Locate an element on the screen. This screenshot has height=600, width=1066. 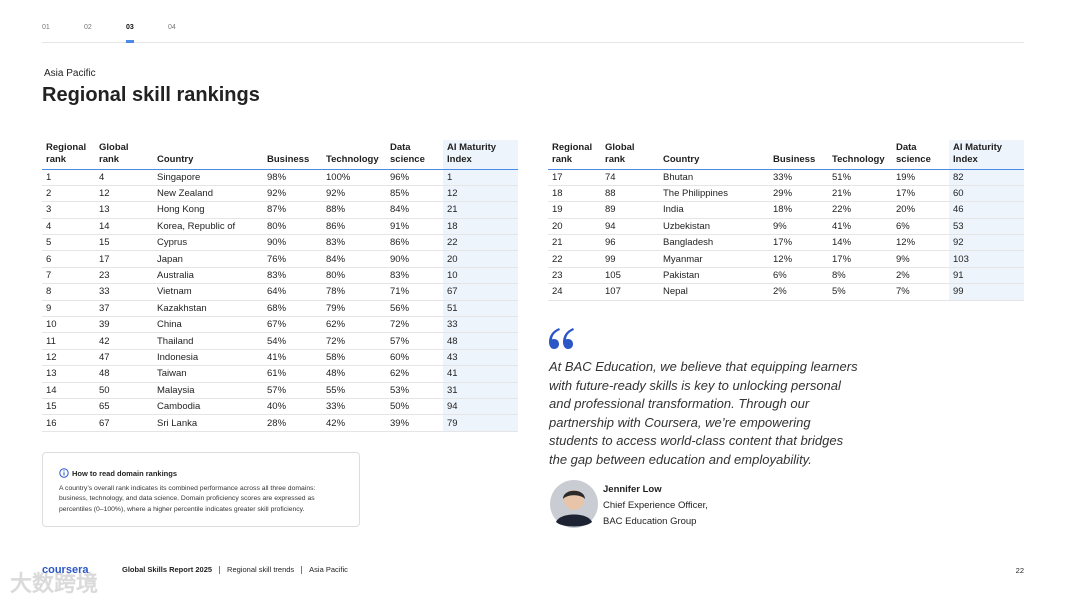
cell: 57% is located at coordinates (292, 390).